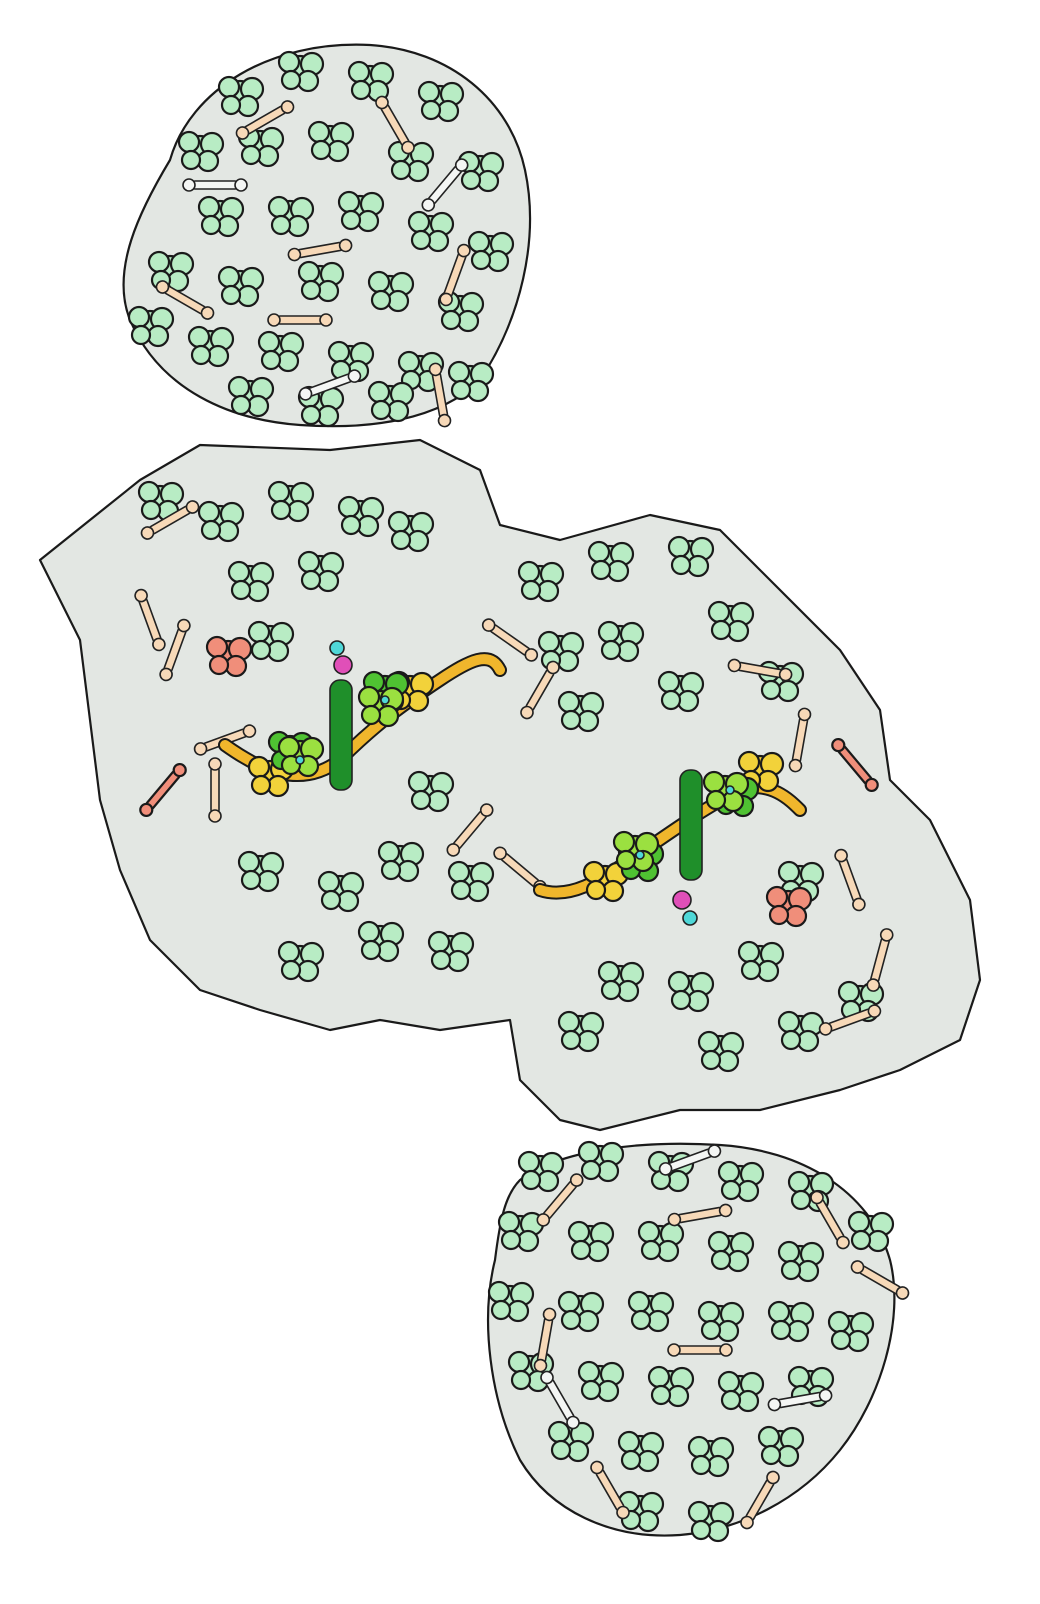 The width and height of the screenshot is (1040, 1604). I want to click on chlorophyll-chain, so click(516, 783).